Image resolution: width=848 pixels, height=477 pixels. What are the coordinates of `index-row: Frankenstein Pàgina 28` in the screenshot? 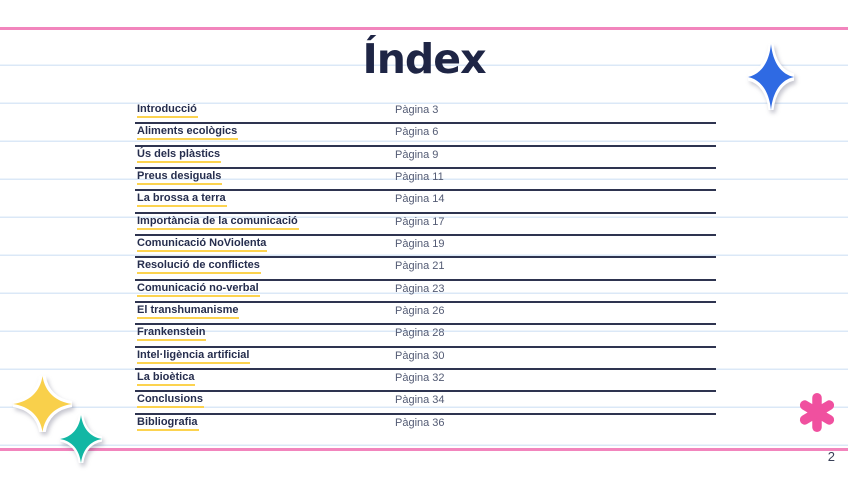 It's located at (425, 336).